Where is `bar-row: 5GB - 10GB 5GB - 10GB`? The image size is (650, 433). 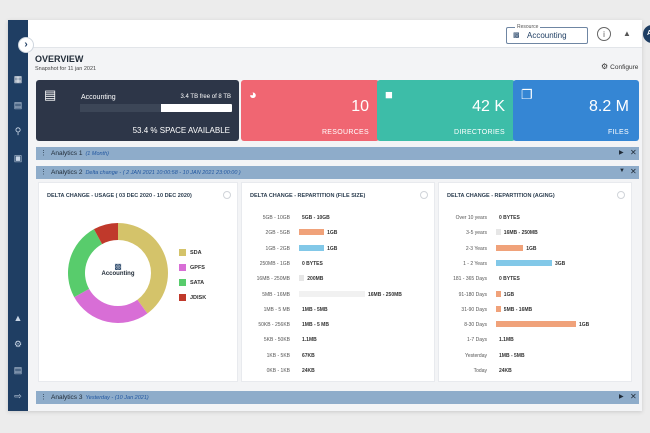
bar-row: 5GB - 10GB 5GB - 10GB is located at coordinates (339, 218).